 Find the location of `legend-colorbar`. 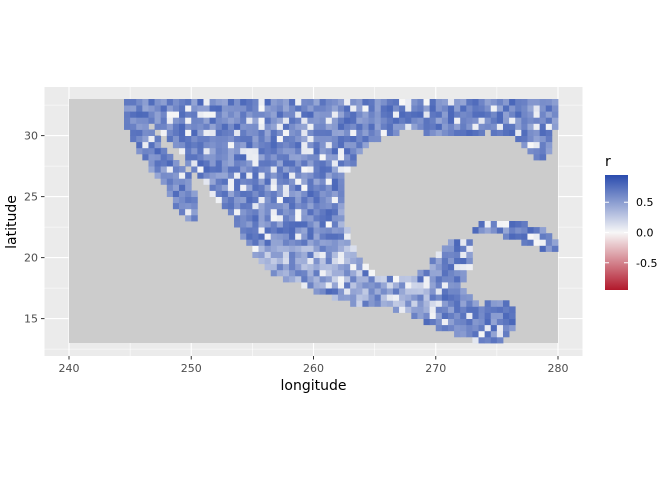

legend-colorbar is located at coordinates (616, 232).